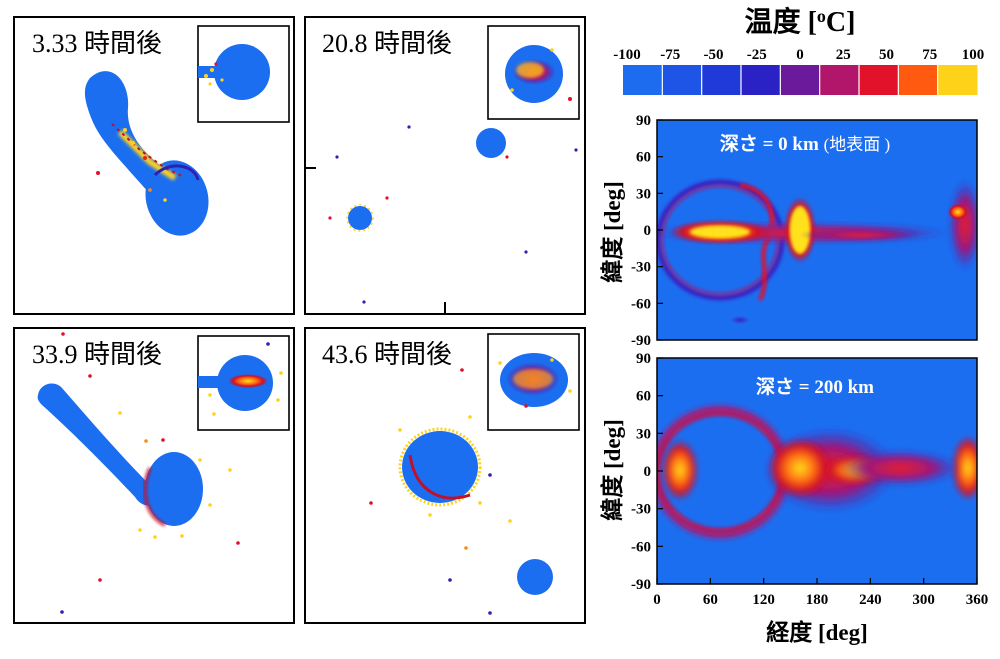  Describe the element at coordinates (243, 383) in the screenshot. I see `panel-3-inset` at that location.